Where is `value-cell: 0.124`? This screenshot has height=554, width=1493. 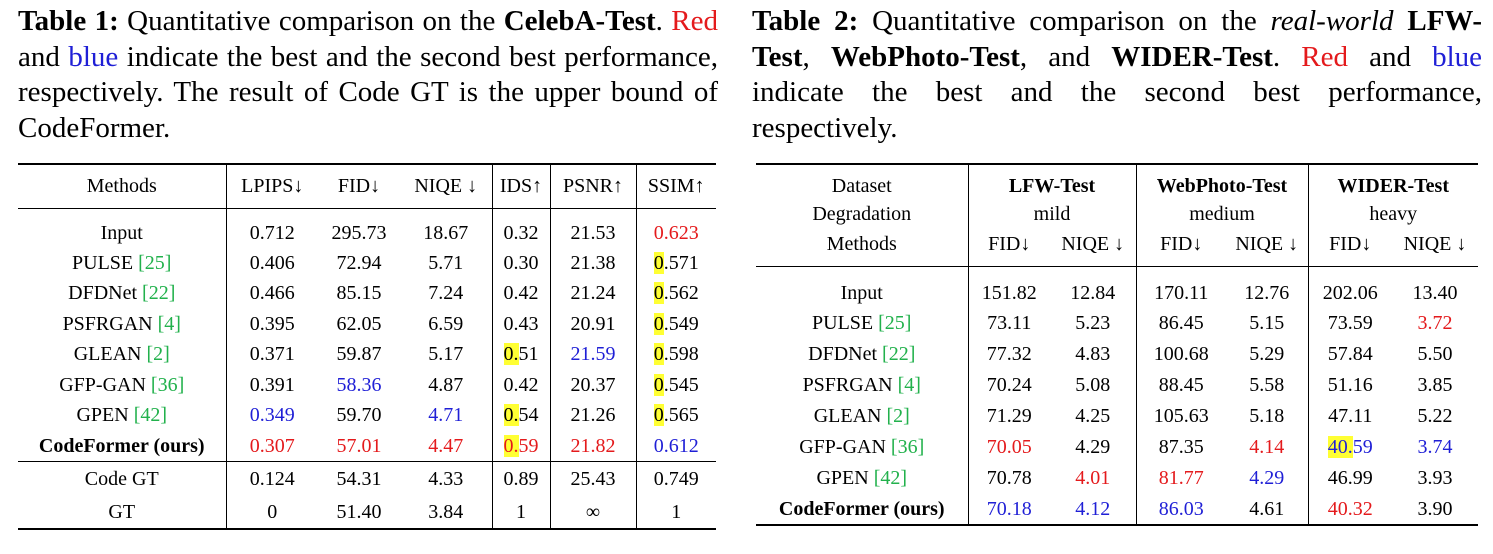
value-cell: 0.124 is located at coordinates (272, 479).